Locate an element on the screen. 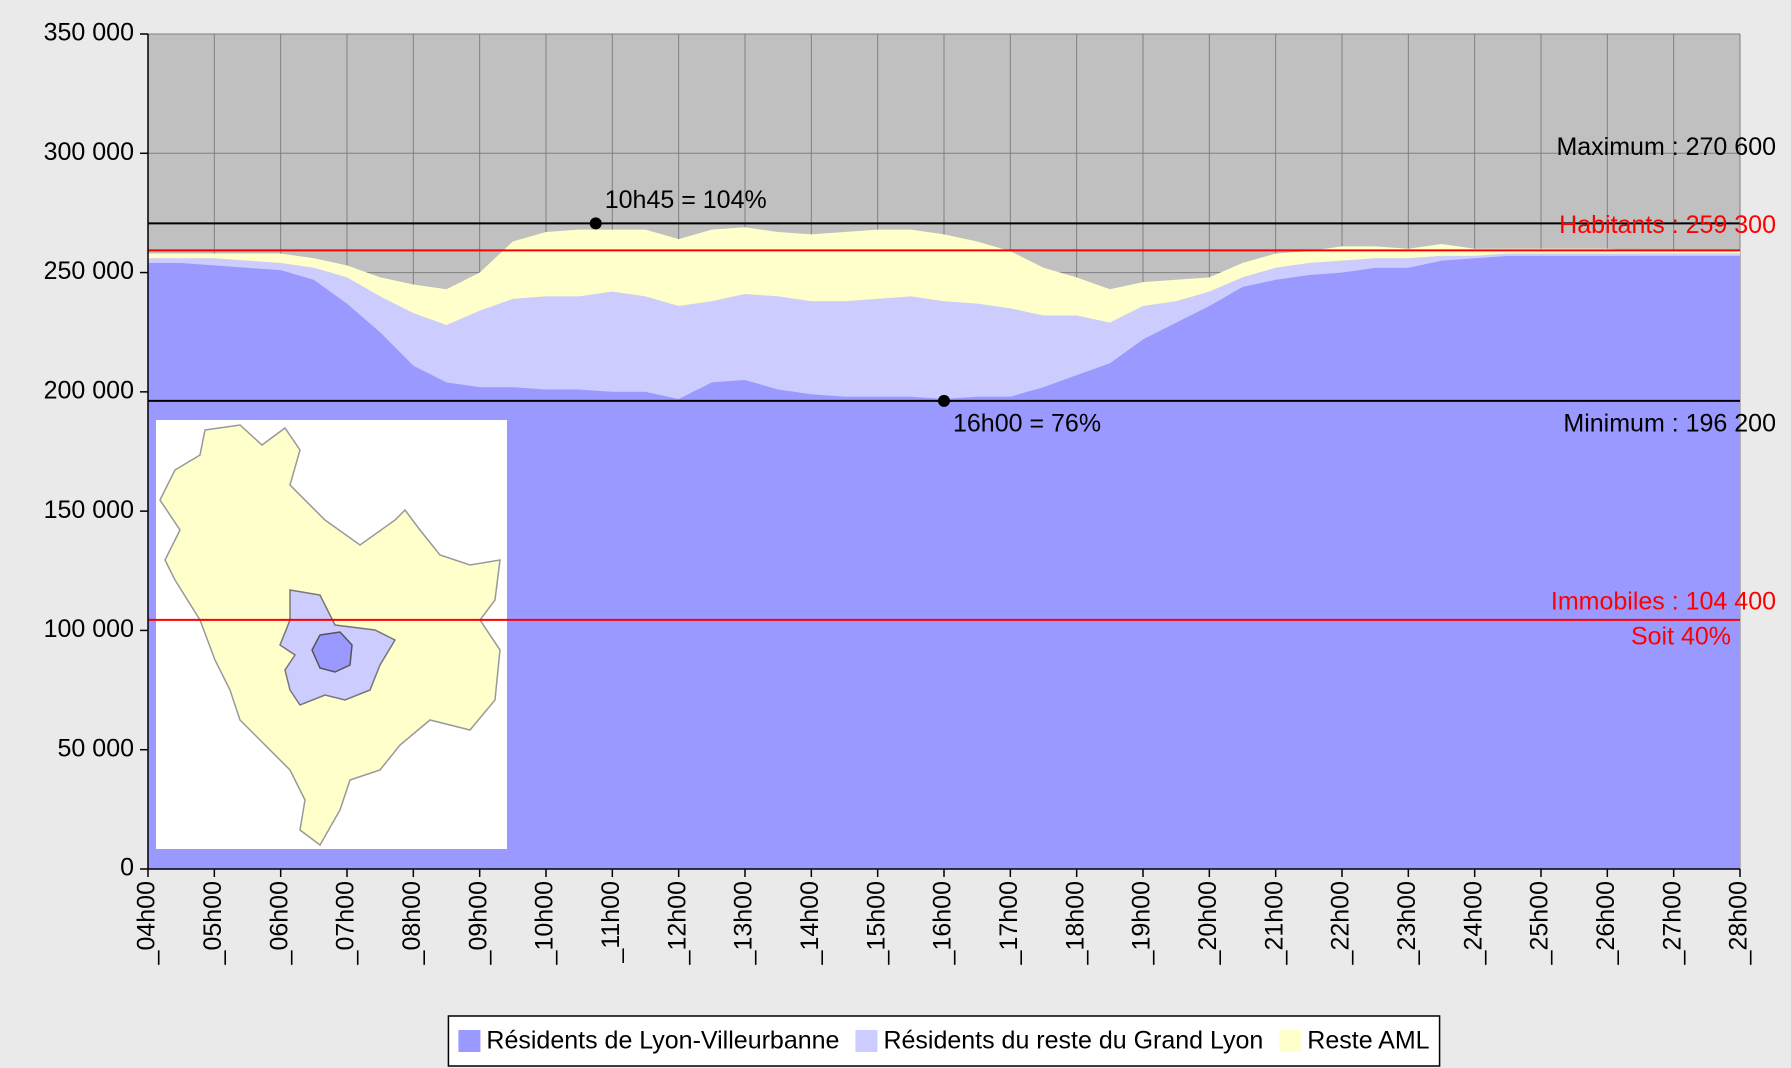  annotation-label: 10h45 = 104% is located at coordinates (686, 200).